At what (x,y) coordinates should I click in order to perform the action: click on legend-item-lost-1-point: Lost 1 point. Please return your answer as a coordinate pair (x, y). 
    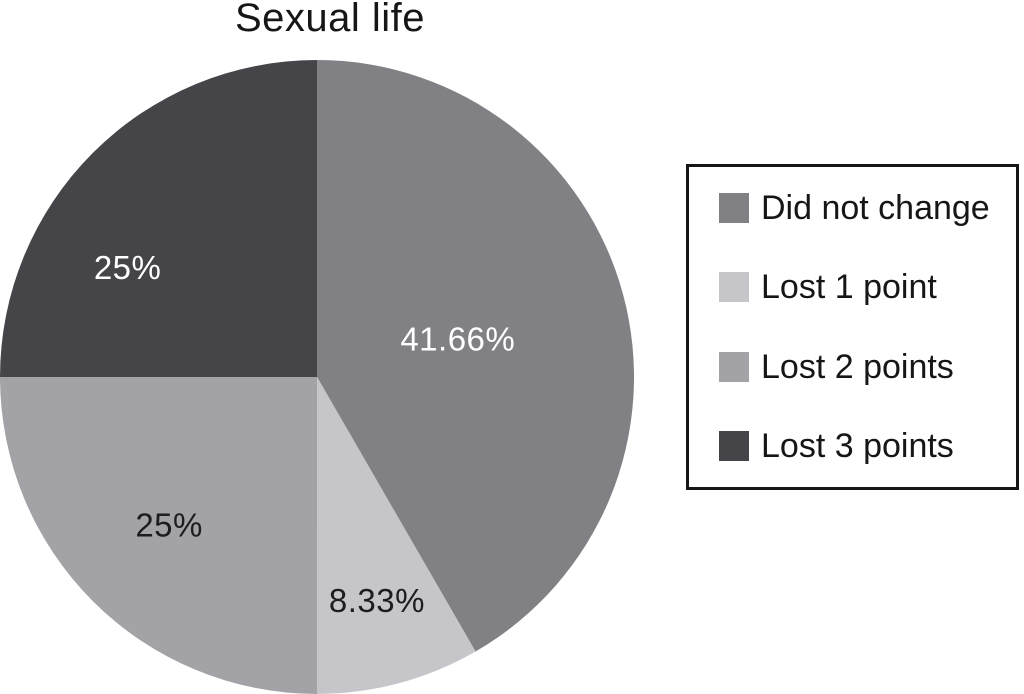
    Looking at the image, I should click on (862, 287).